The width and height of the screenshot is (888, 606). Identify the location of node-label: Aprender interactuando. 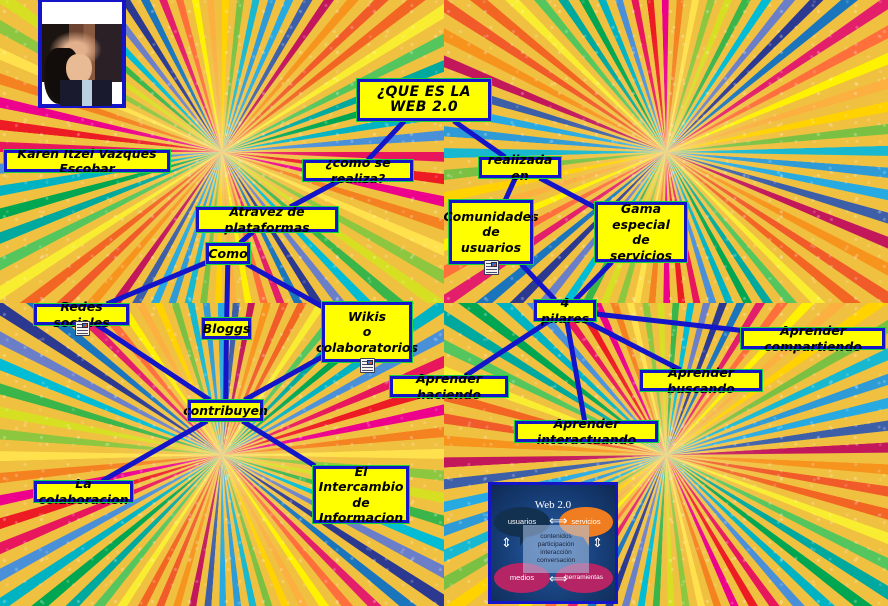
(586, 431).